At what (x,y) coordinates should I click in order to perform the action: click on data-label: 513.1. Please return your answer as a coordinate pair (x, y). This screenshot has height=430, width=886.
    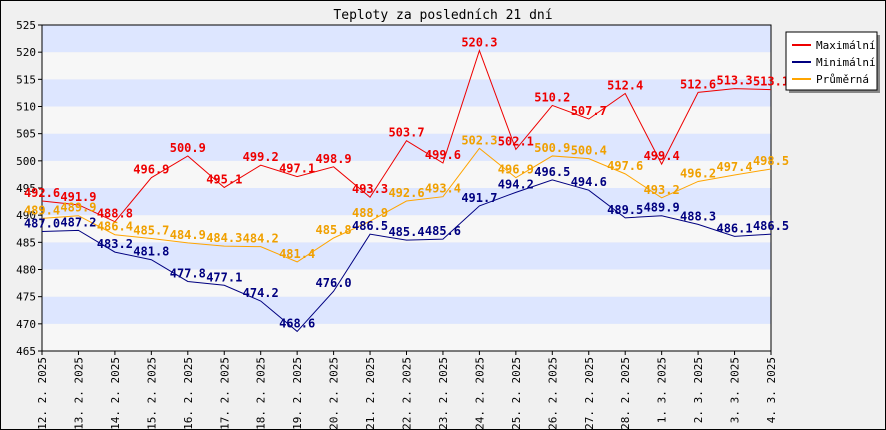
    Looking at the image, I should click on (771, 82).